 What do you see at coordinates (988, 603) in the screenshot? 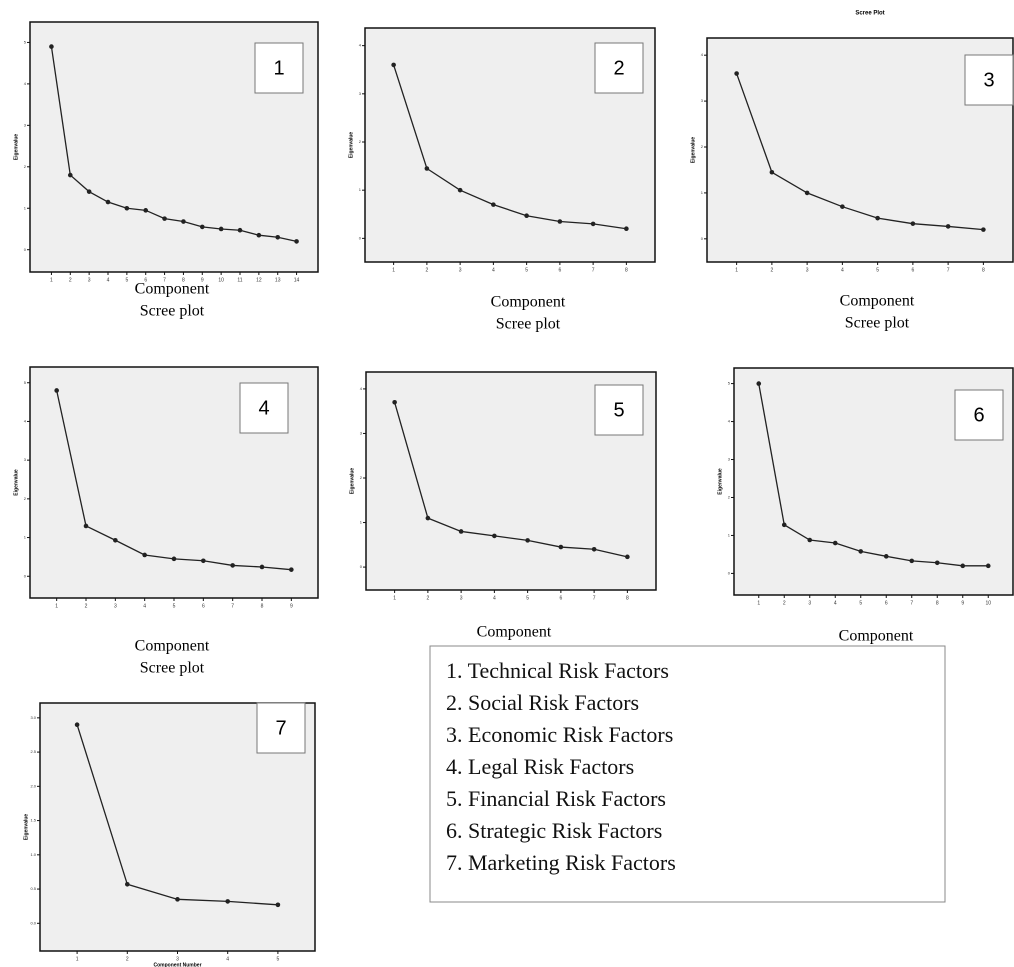
I see `x-tick-label: 10` at bounding box center [988, 603].